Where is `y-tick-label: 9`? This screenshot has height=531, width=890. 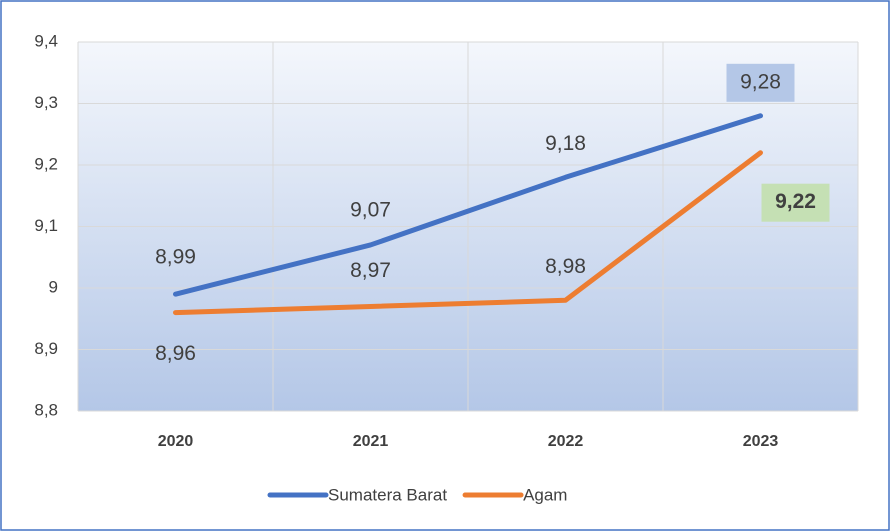 y-tick-label: 9 is located at coordinates (53, 286).